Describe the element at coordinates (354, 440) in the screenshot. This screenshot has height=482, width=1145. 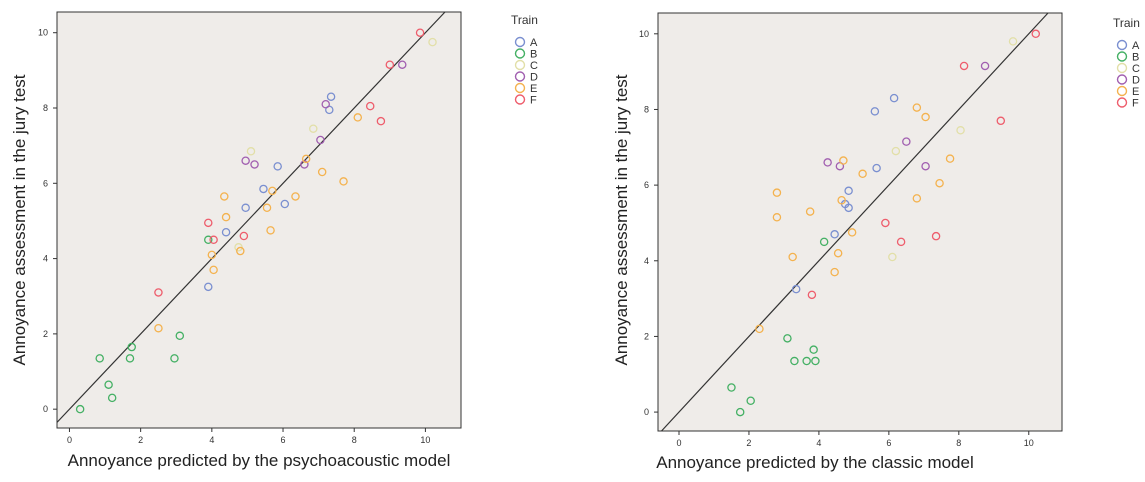
I see `x-tick-label: 8` at that location.